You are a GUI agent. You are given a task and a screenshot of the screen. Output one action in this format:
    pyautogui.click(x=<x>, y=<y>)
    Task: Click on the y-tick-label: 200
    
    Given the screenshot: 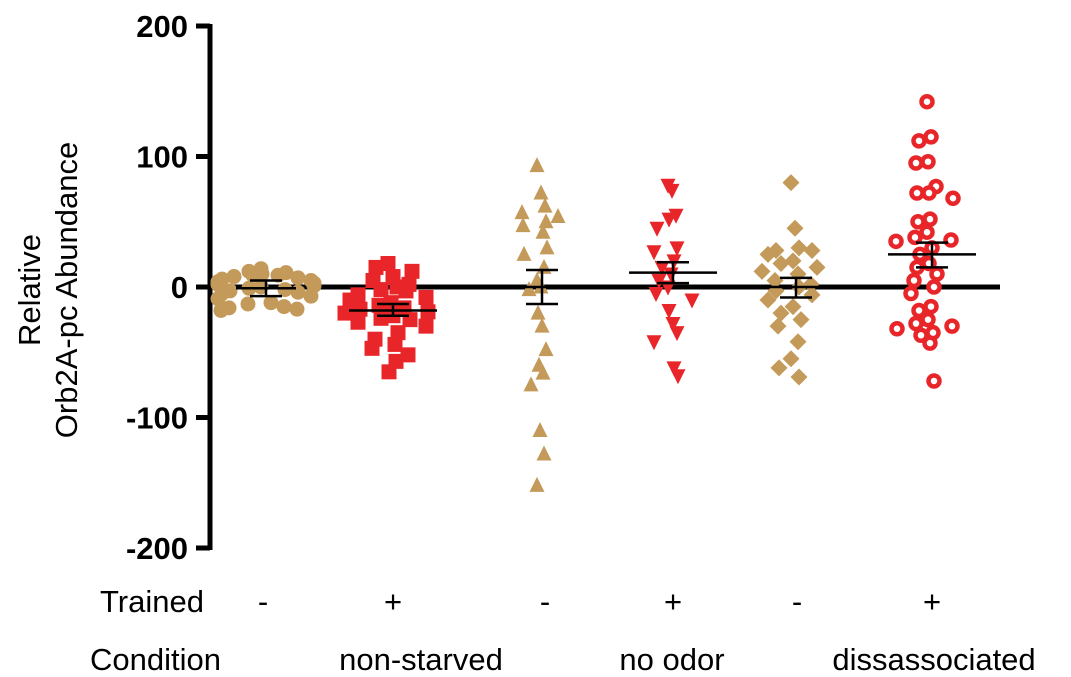 What is the action you would take?
    pyautogui.click(x=162, y=26)
    